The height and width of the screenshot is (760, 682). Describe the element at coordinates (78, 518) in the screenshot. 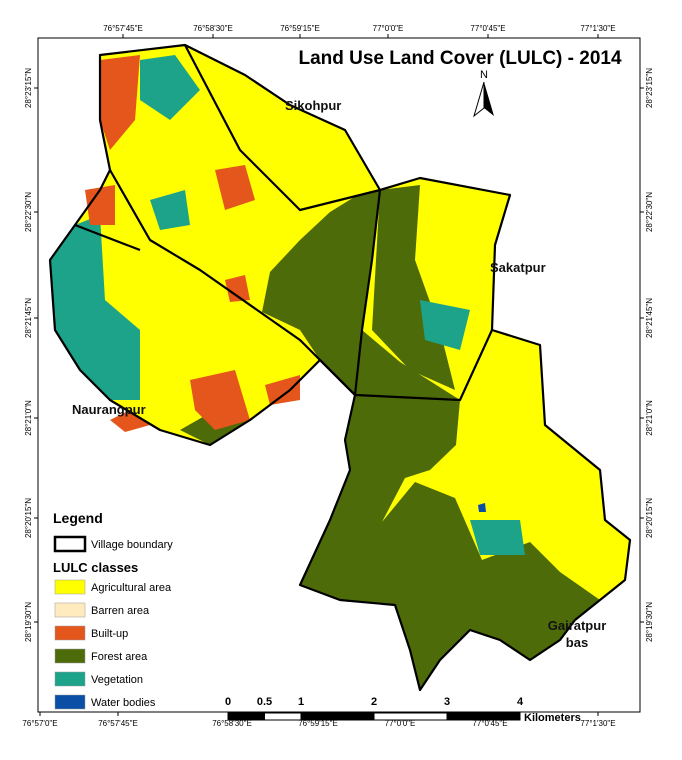

I see `legend-title: Legend` at that location.